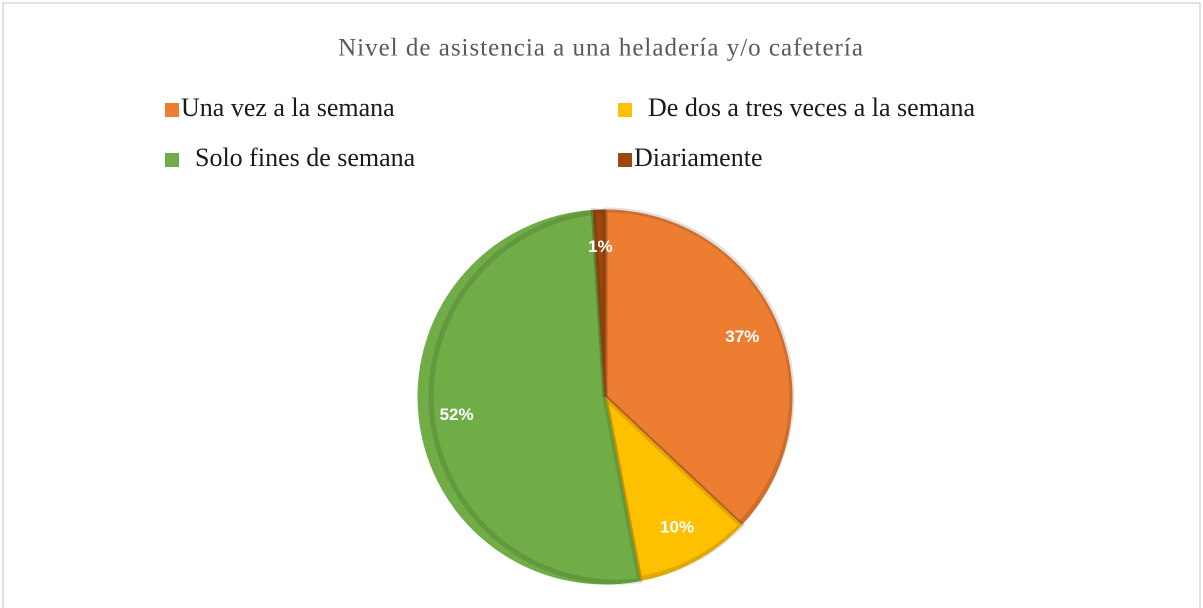  I want to click on legend-label: Diariamente, so click(698, 157).